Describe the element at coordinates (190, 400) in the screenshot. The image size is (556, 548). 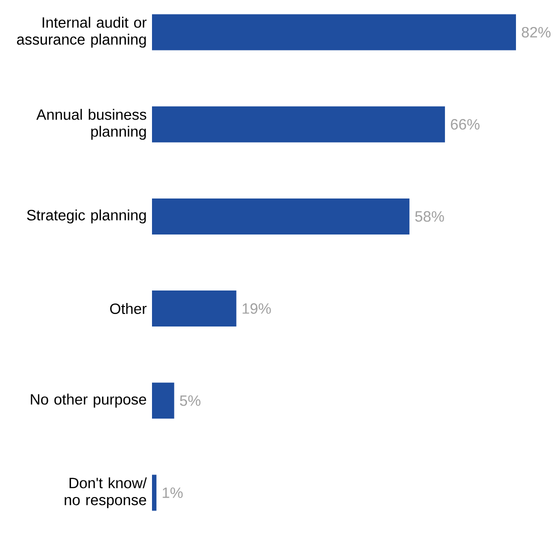
I see `data-label: 5%` at that location.